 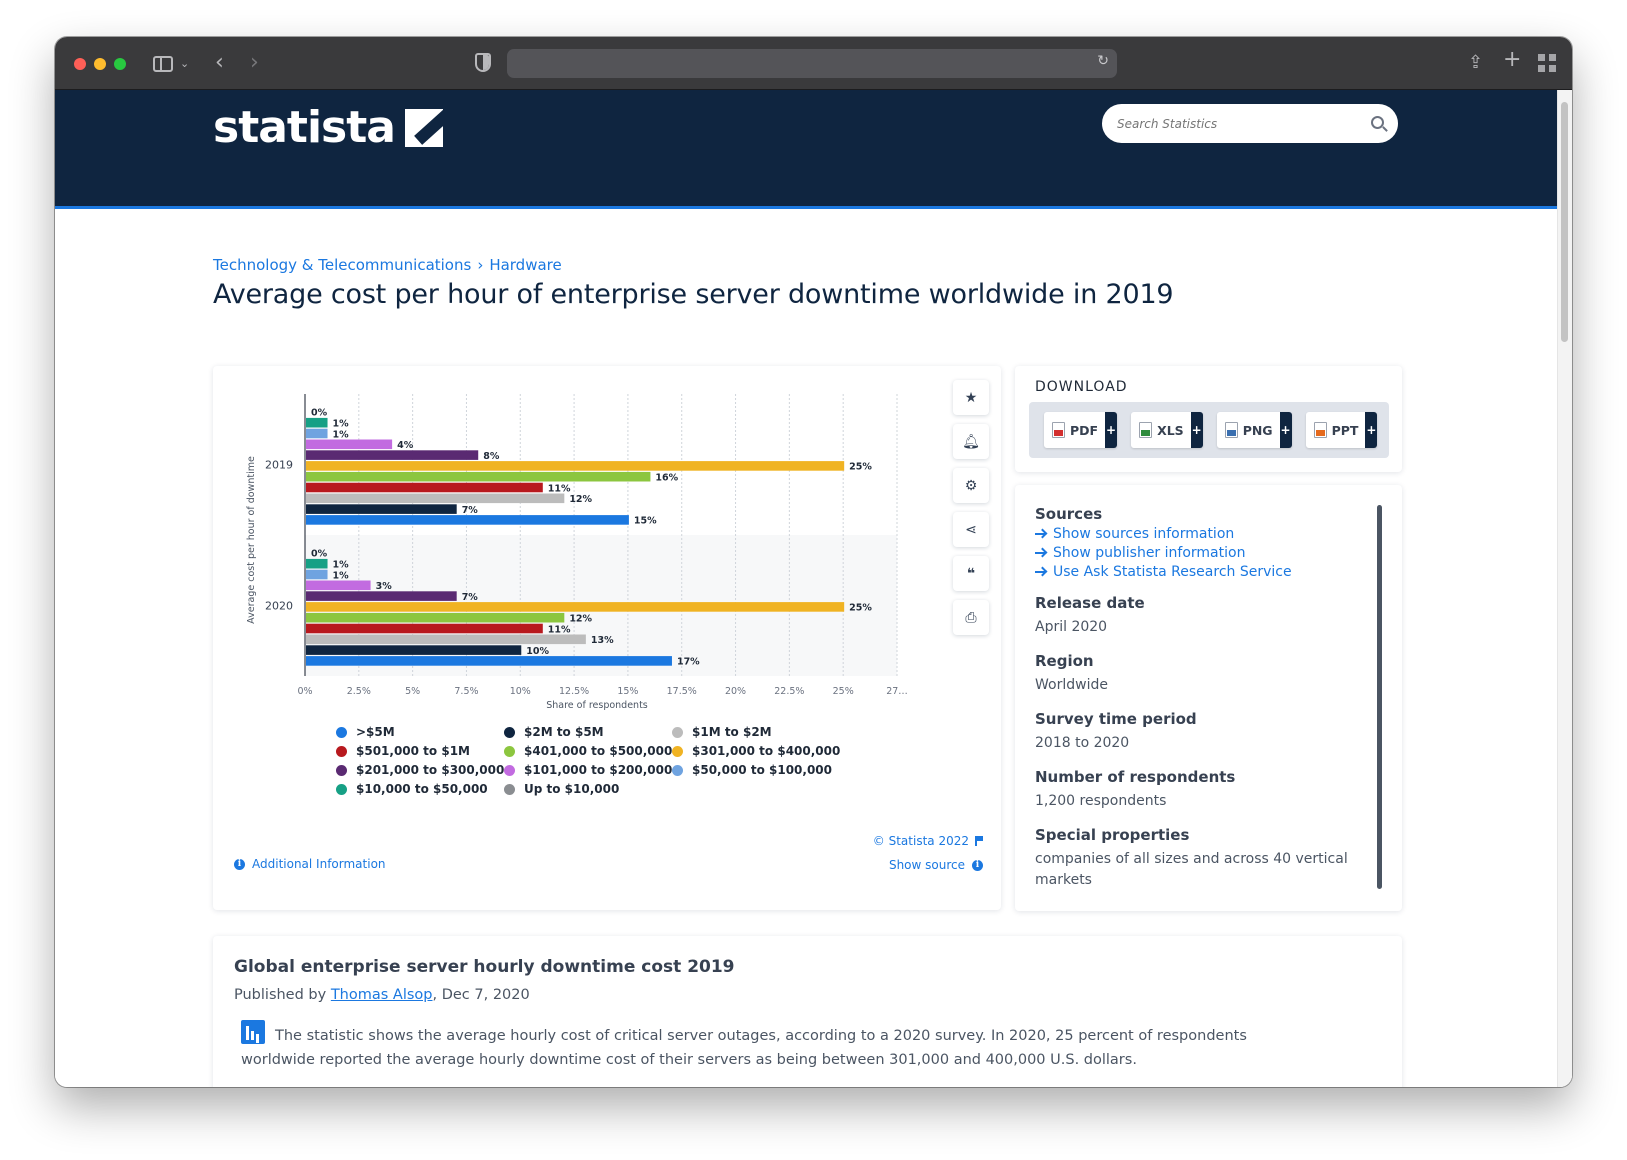 What do you see at coordinates (598, 751) in the screenshot?
I see `legend-label: $401,000 to $500,000` at bounding box center [598, 751].